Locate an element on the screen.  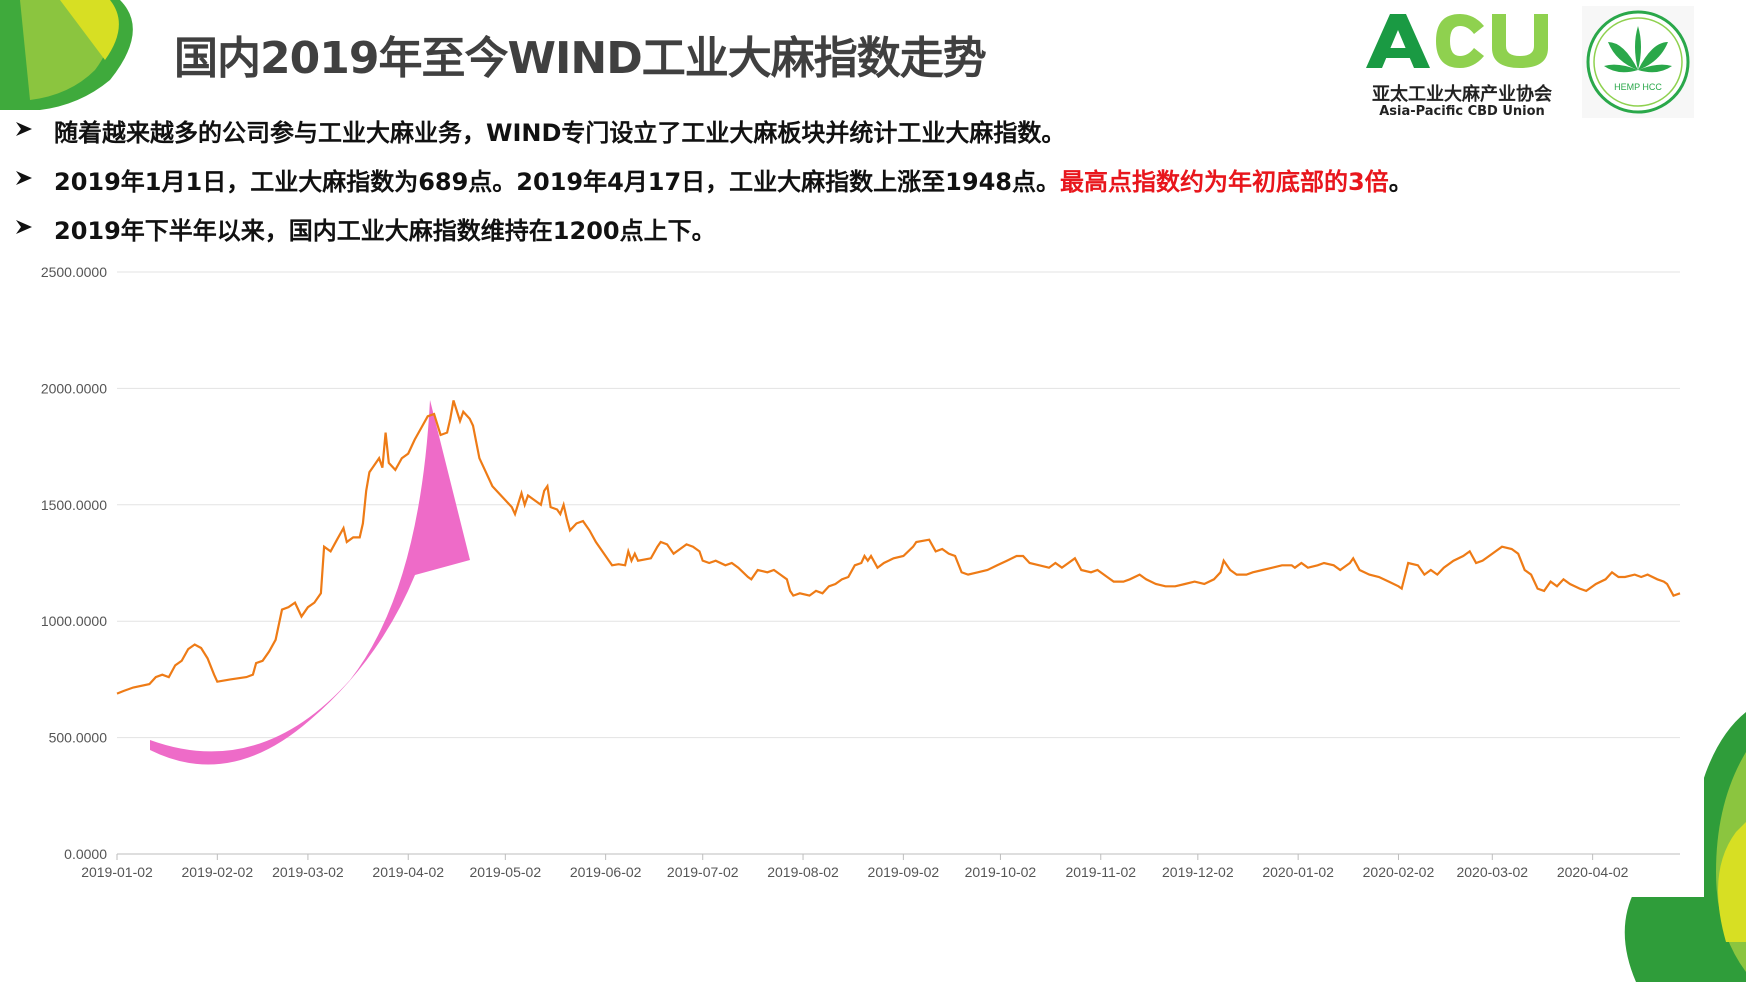
y-tick-label: 2000.0000 is located at coordinates (74, 388).